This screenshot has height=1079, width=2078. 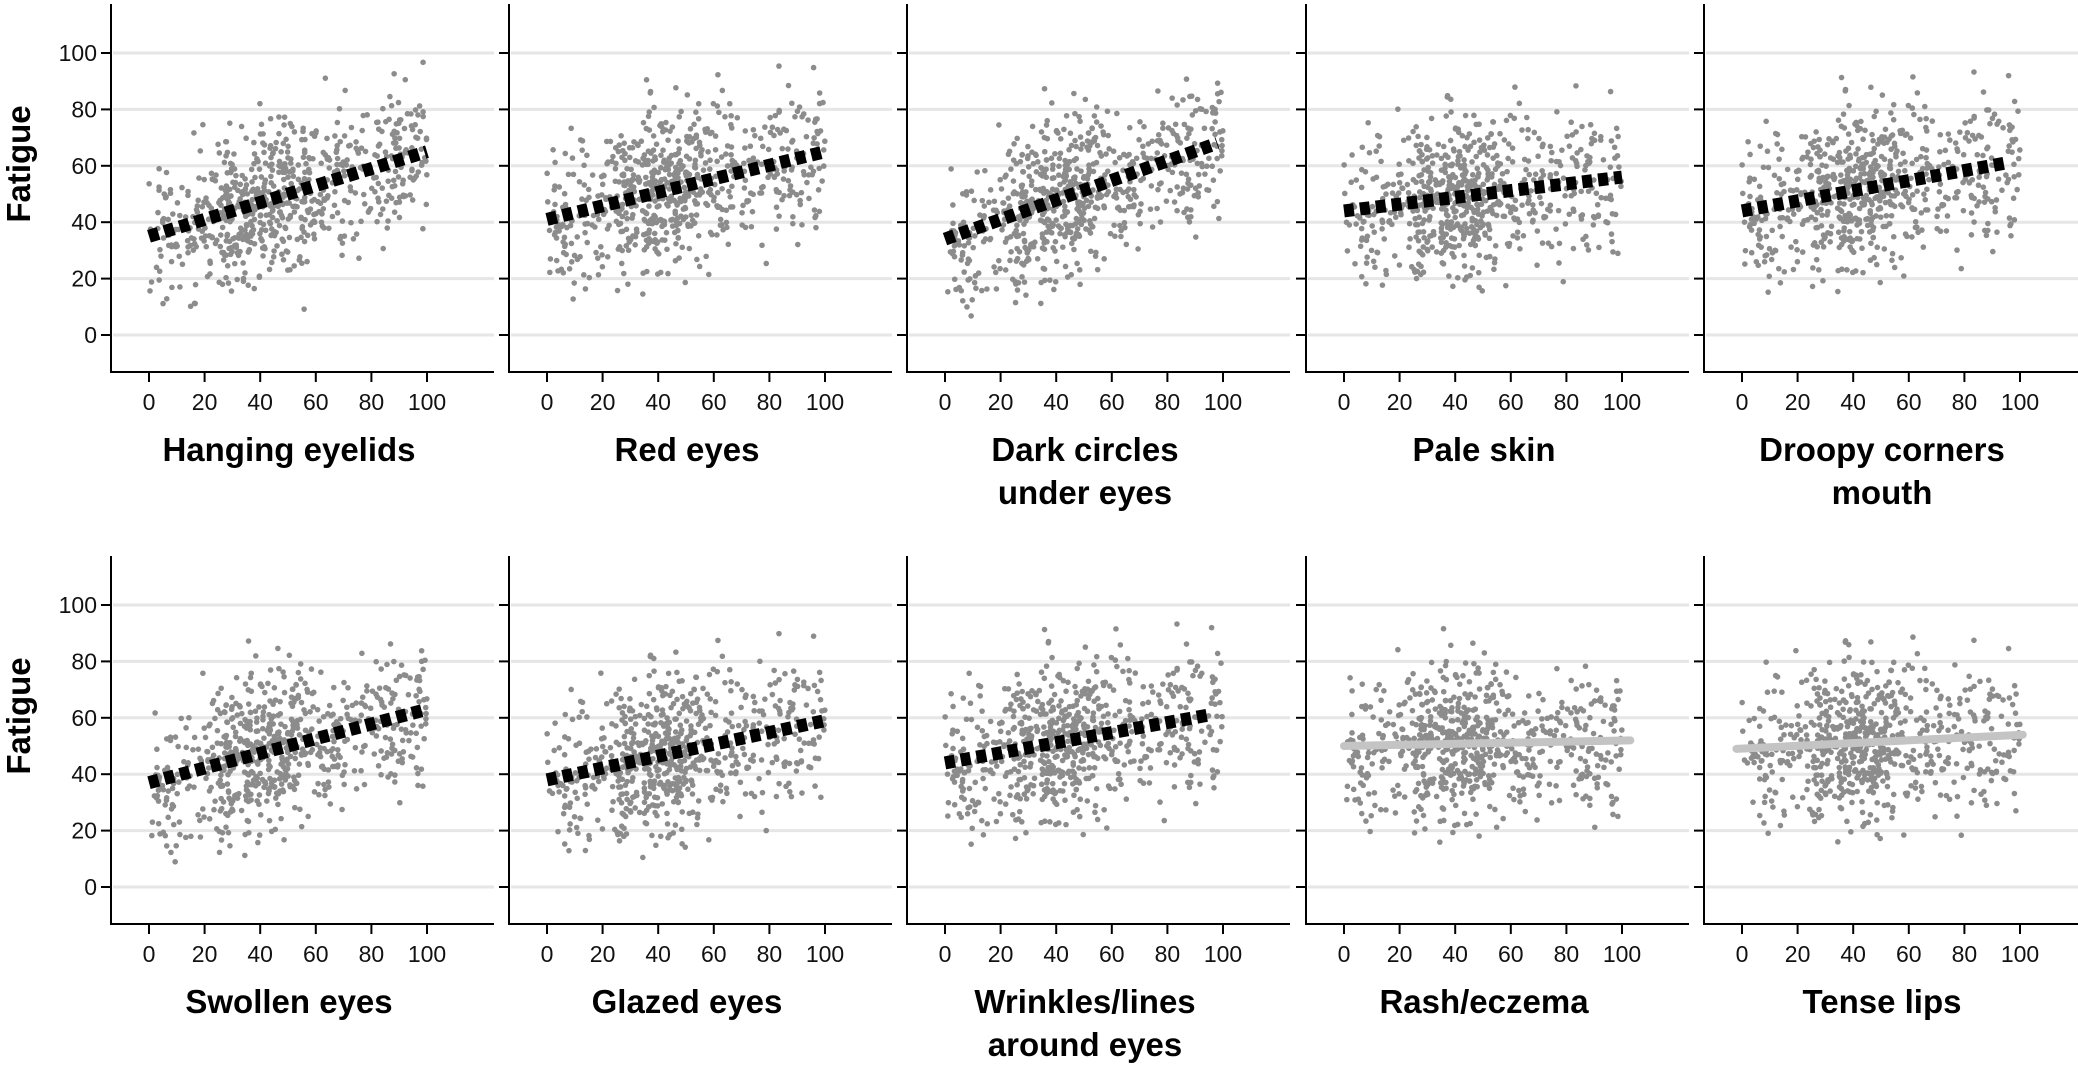 I want to click on x-tick-label: 0, so click(x=945, y=402).